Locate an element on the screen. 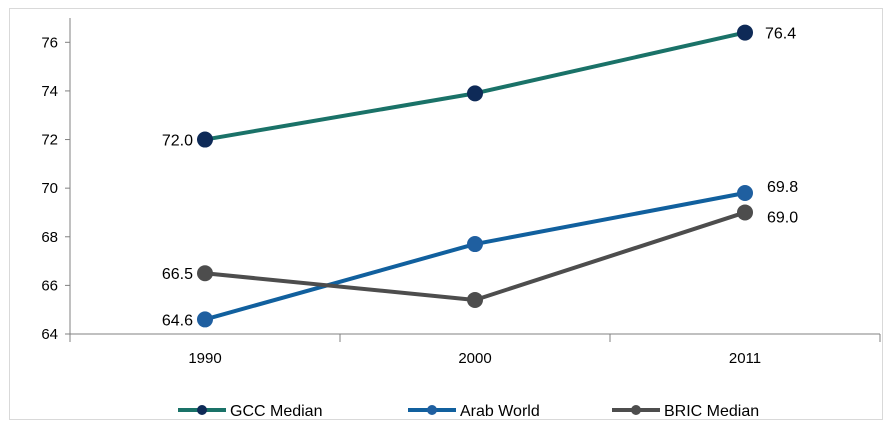 The height and width of the screenshot is (425, 892). x-tick-label: 2011 is located at coordinates (745, 358).